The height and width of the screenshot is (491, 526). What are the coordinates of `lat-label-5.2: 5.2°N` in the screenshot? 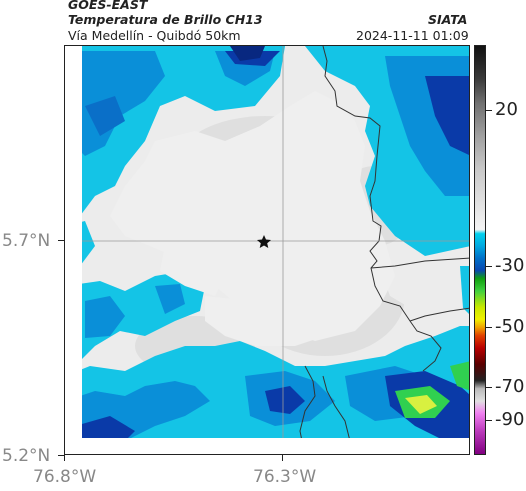 It's located at (26, 456).